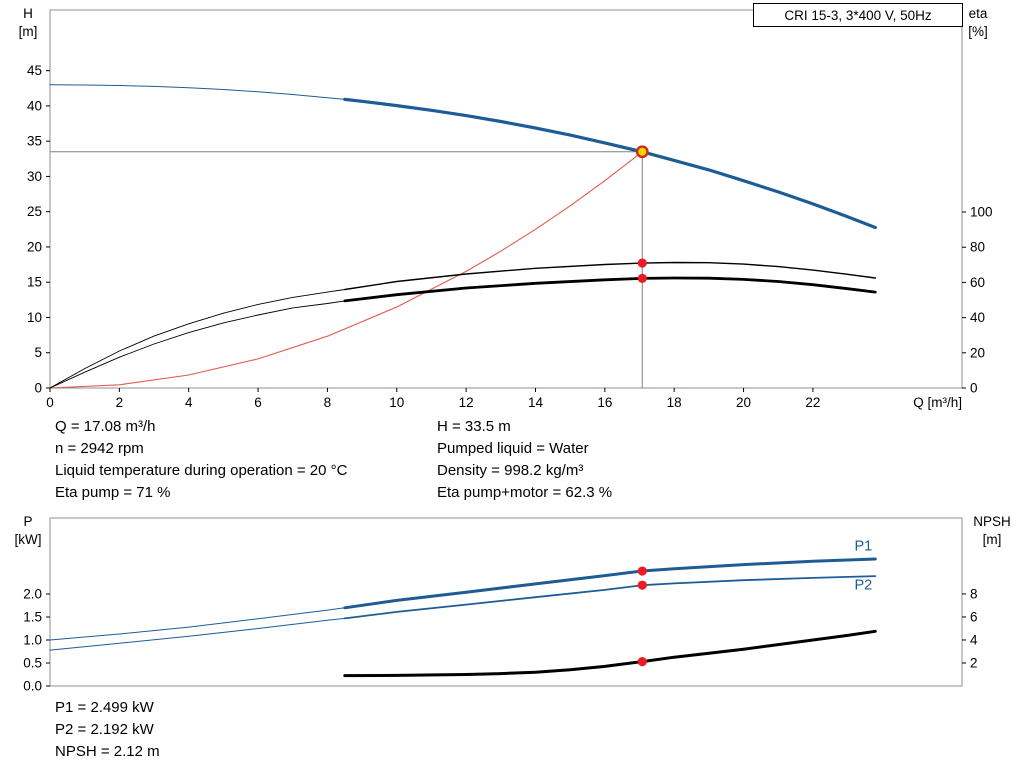  Describe the element at coordinates (34, 246) in the screenshot. I see `left-tick-label: 20` at that location.